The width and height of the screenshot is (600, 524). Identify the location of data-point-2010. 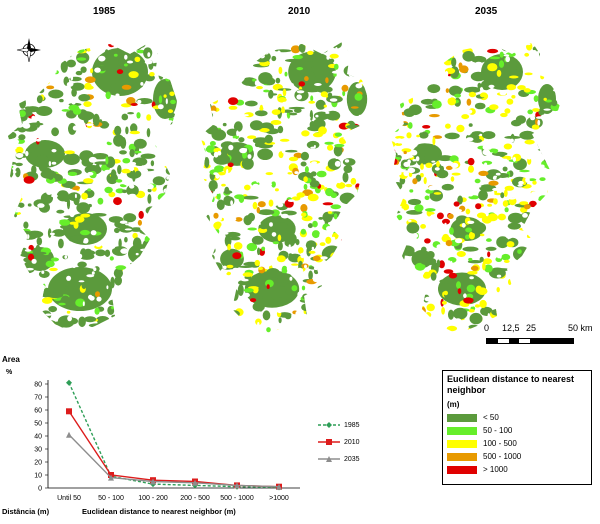
(69, 411).